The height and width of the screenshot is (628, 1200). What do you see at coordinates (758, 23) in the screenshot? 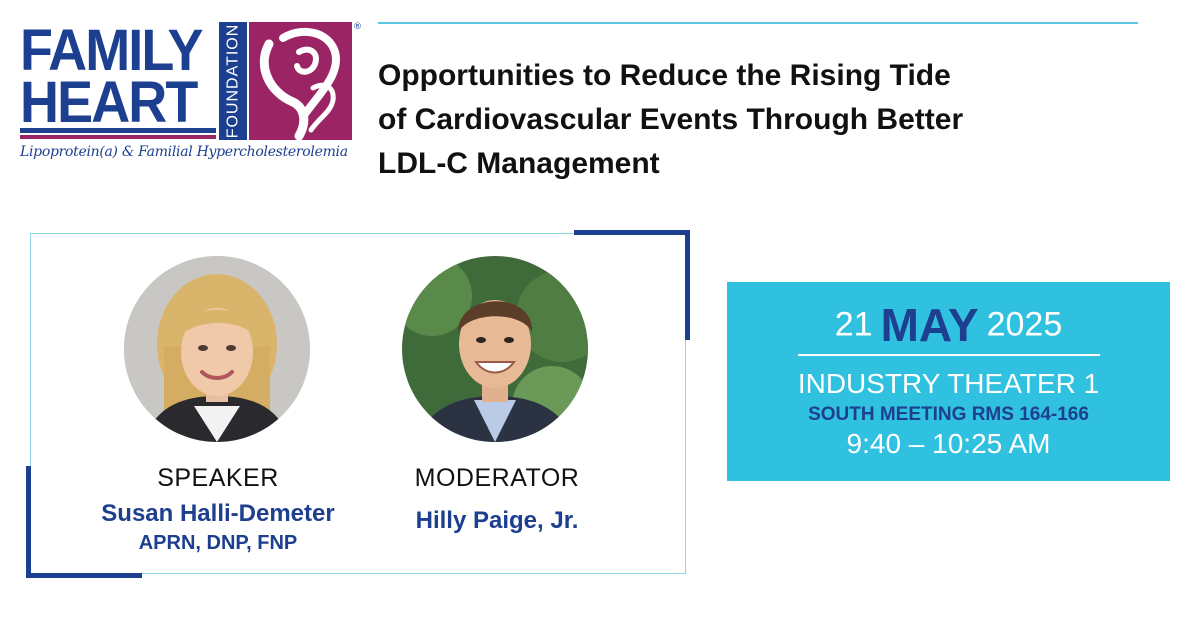
I see `header-rule` at bounding box center [758, 23].